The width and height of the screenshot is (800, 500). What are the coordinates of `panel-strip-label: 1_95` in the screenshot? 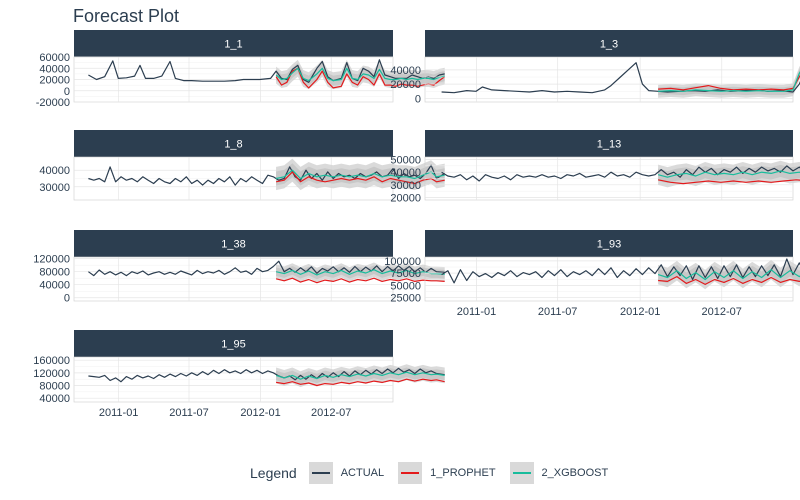 It's located at (233, 345).